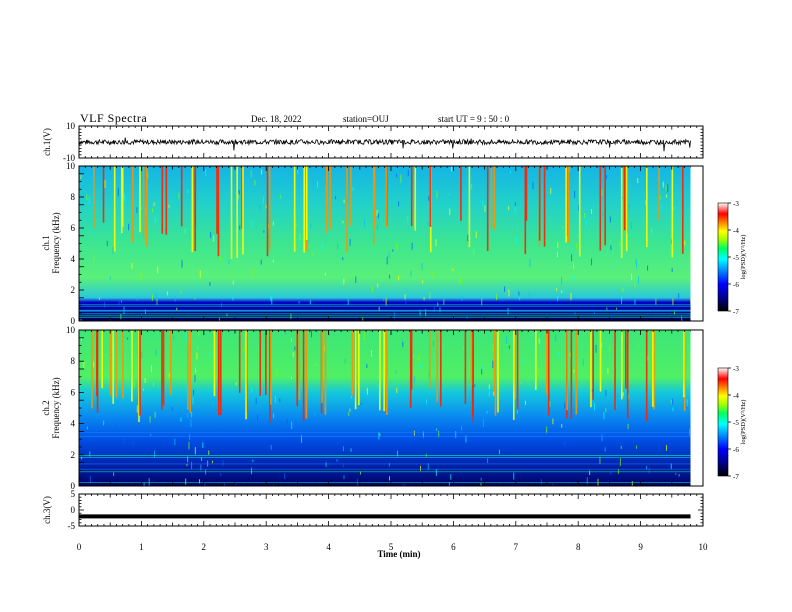 The width and height of the screenshot is (792, 612). I want to click on y-tick-label: 0, so click(73, 486).